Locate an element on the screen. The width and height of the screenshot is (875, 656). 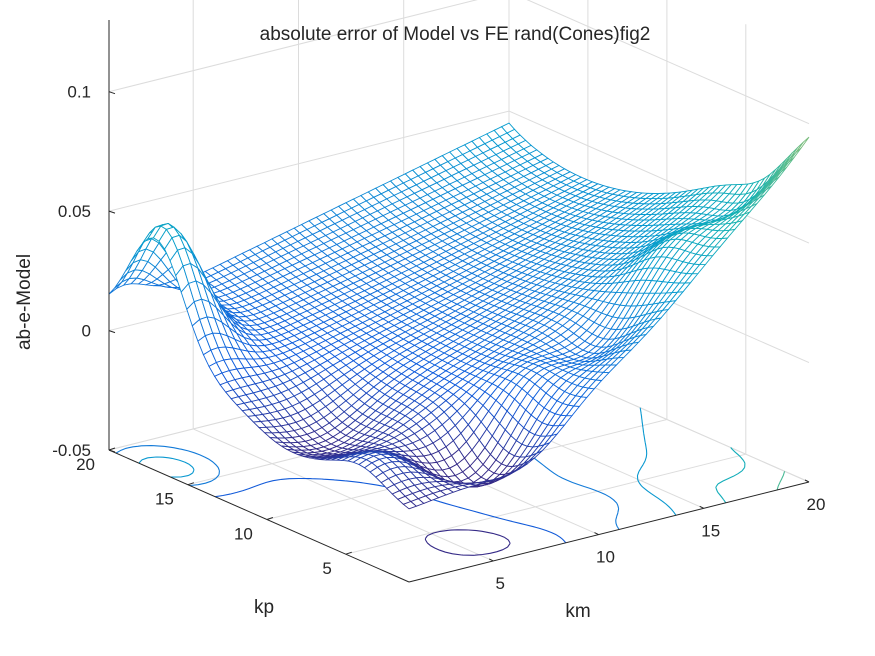
y-tick-label: 15 is located at coordinates (164, 499).